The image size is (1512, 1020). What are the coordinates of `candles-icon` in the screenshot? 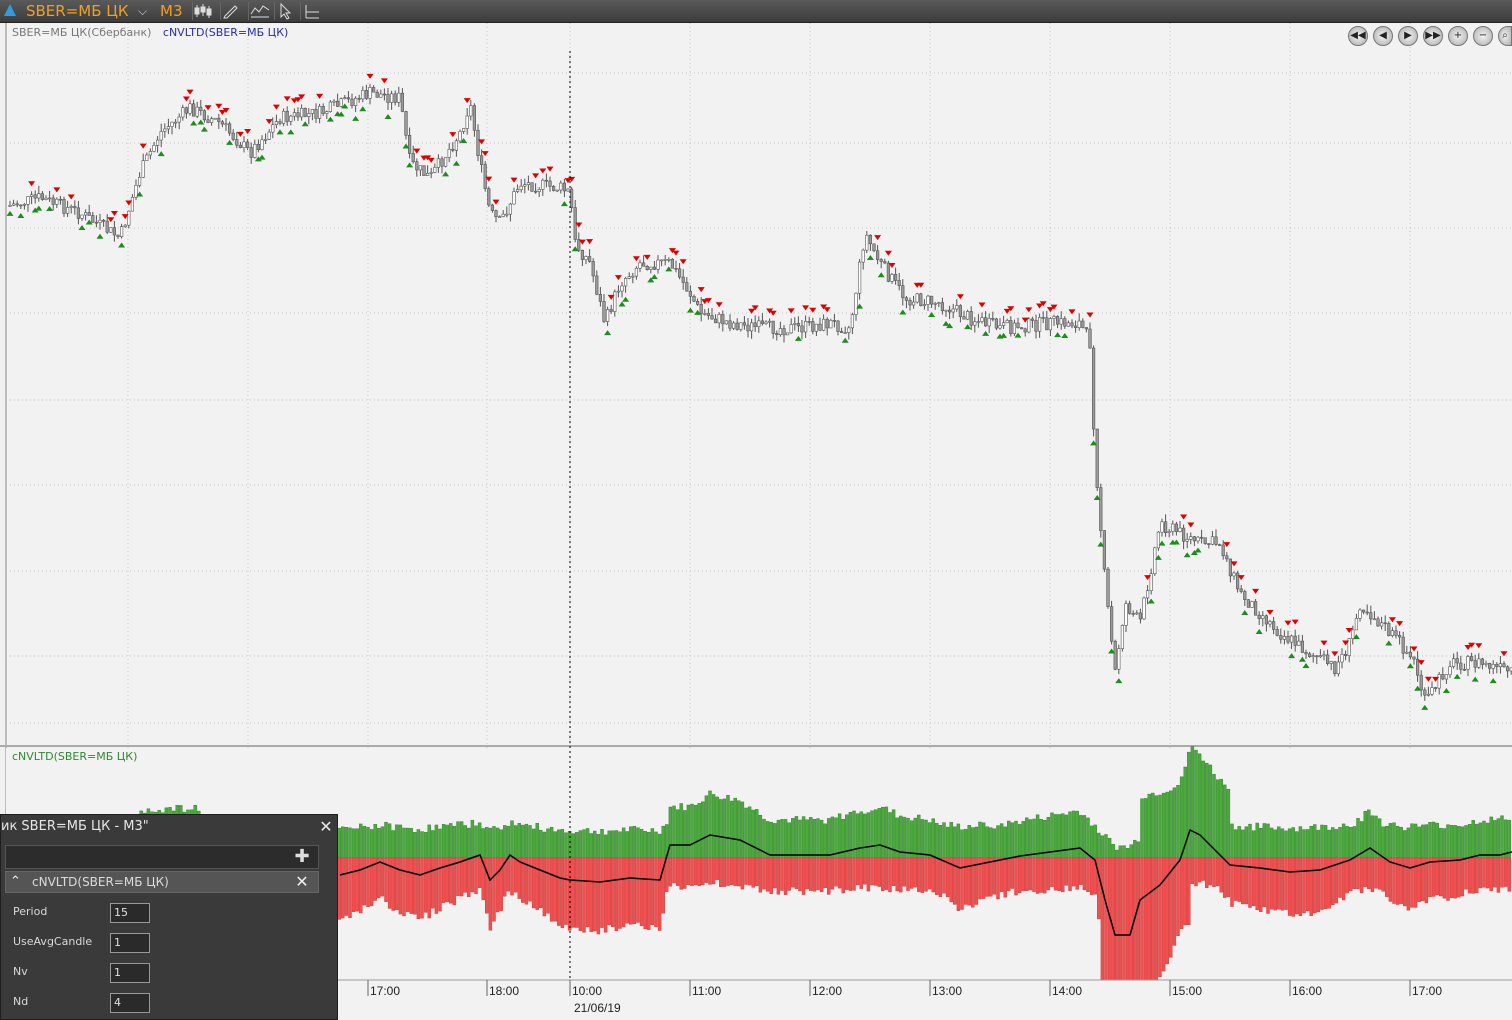 It's located at (202, 11).